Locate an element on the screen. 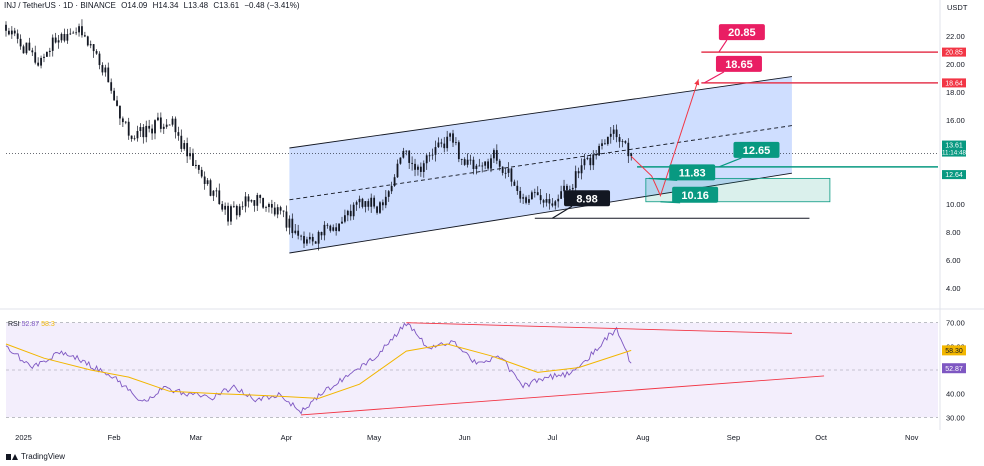 The height and width of the screenshot is (466, 984). callout-2085-pointer is located at coordinates (723, 46).